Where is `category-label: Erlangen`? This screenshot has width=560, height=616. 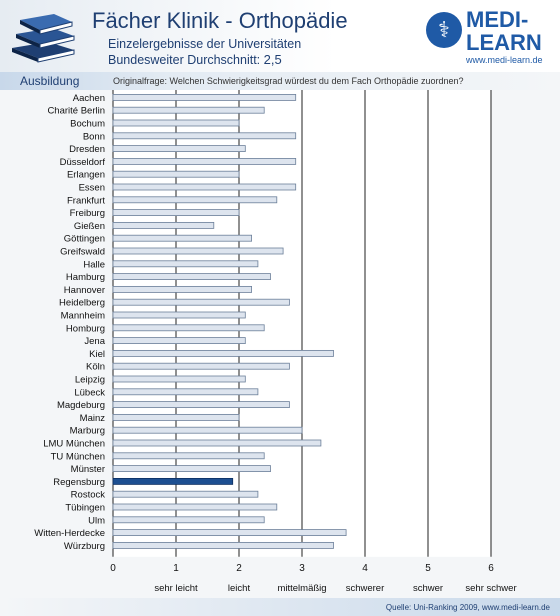 category-label: Erlangen is located at coordinates (86, 175).